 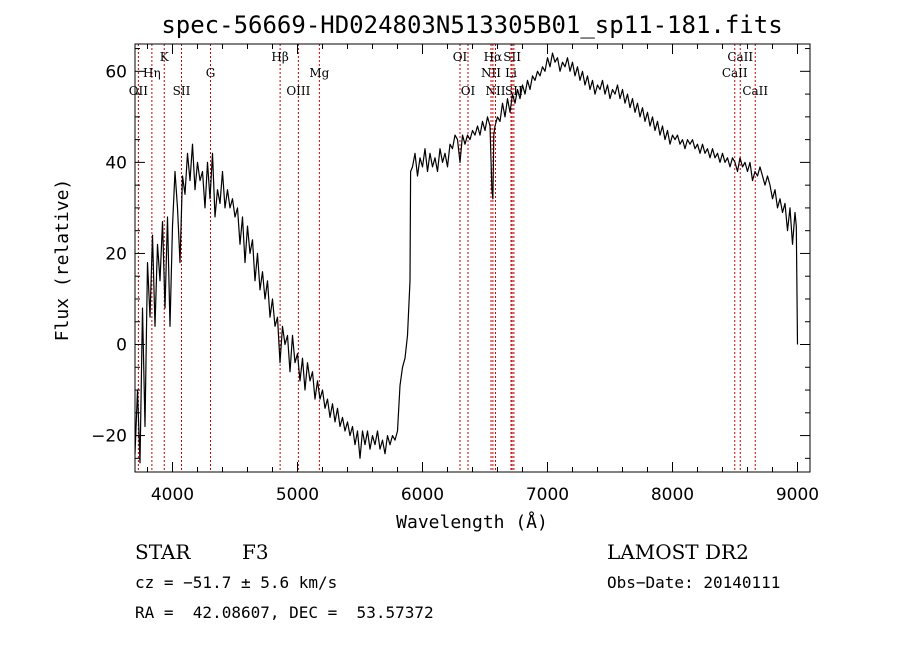 I want to click on object-subclass: F3, so click(x=255, y=552).